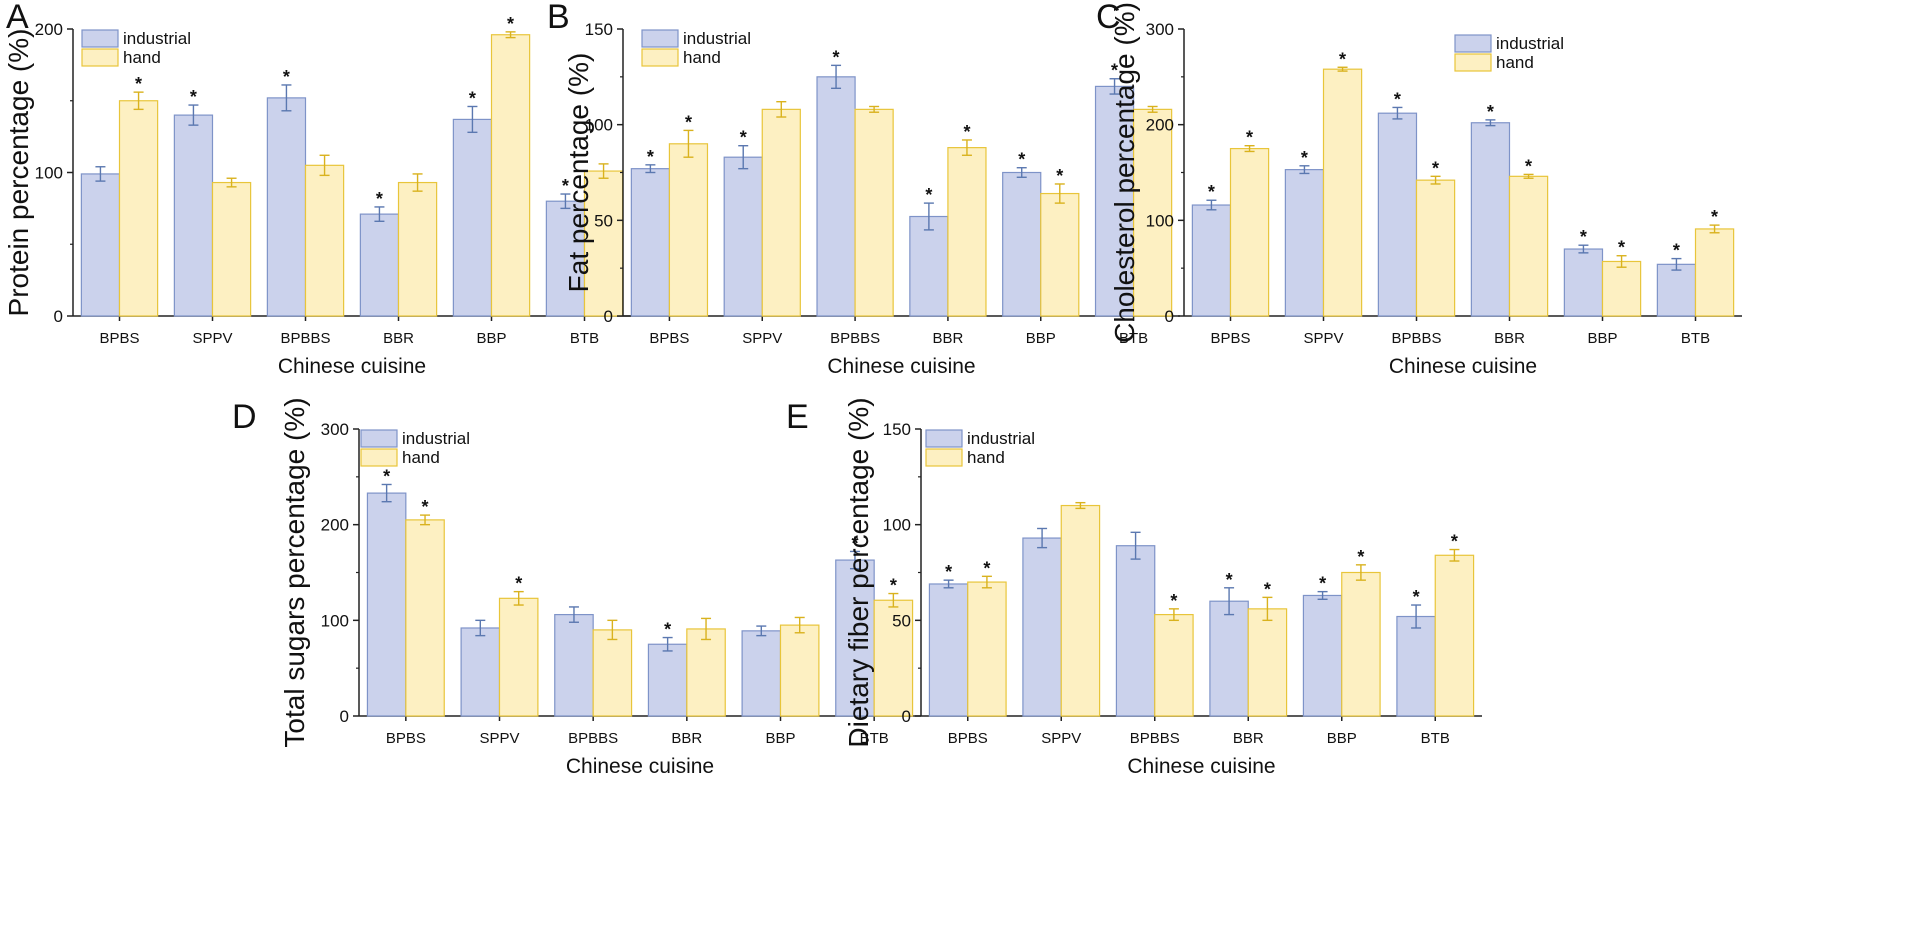 The height and width of the screenshot is (931, 1907). Describe the element at coordinates (244, 417) in the screenshot. I see `panel-label: D` at that location.